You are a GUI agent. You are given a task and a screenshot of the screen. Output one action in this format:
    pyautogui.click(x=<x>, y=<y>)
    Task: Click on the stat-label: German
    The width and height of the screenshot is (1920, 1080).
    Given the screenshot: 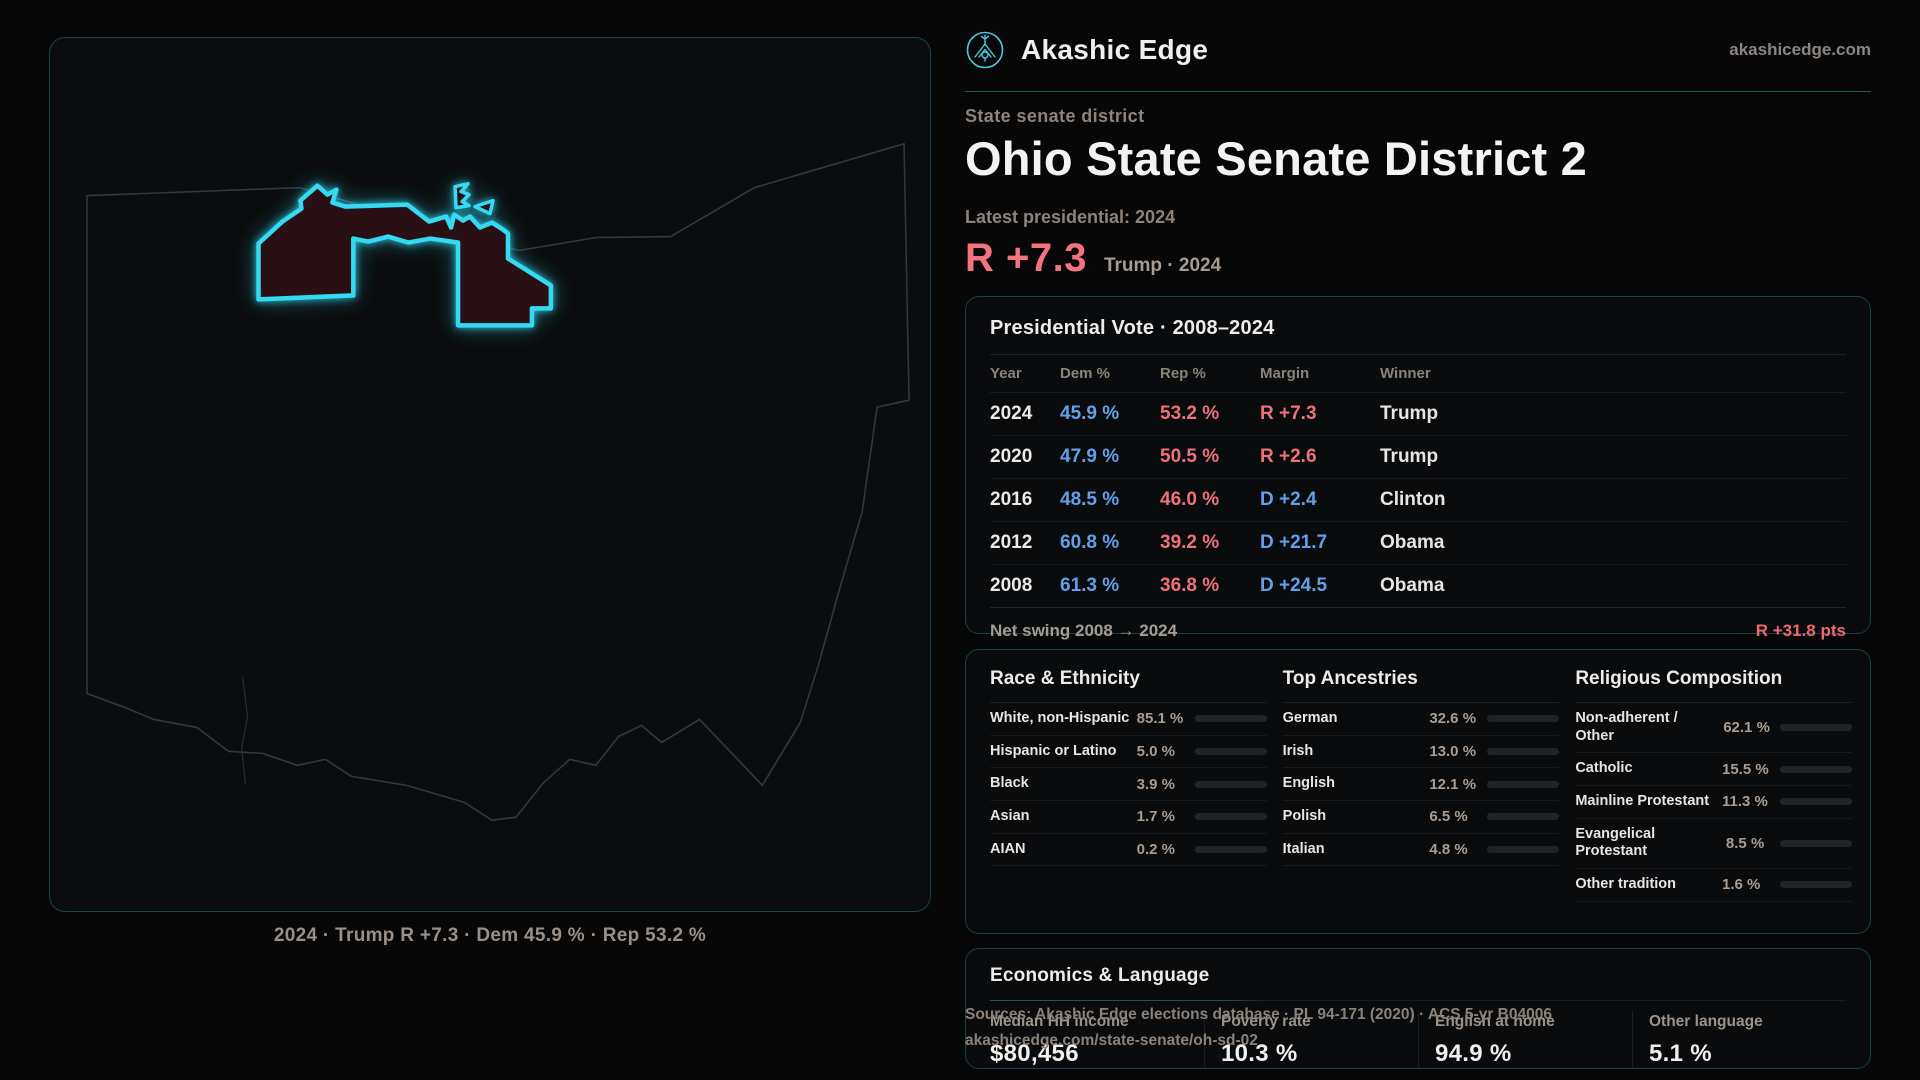 What is the action you would take?
    pyautogui.click(x=1310, y=718)
    